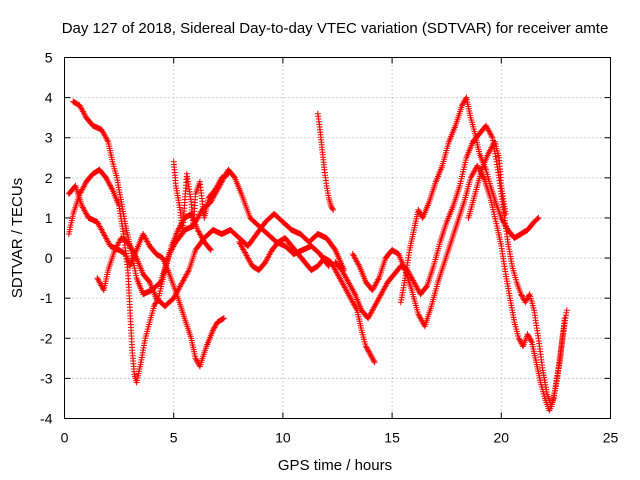 Image resolution: width=640 pixels, height=480 pixels. What do you see at coordinates (46, 298) in the screenshot?
I see `y-tick-label: -1` at bounding box center [46, 298].